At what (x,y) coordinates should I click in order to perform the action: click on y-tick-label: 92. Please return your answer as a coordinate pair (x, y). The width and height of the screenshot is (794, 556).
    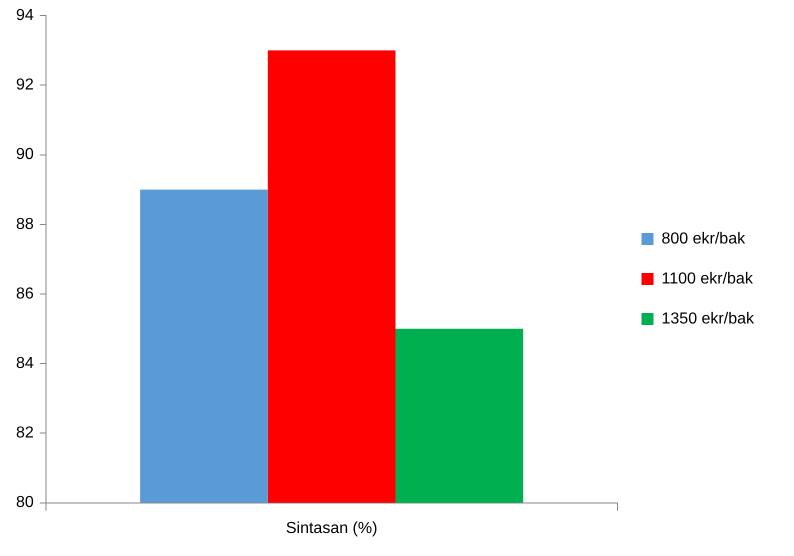
    Looking at the image, I should click on (25, 85).